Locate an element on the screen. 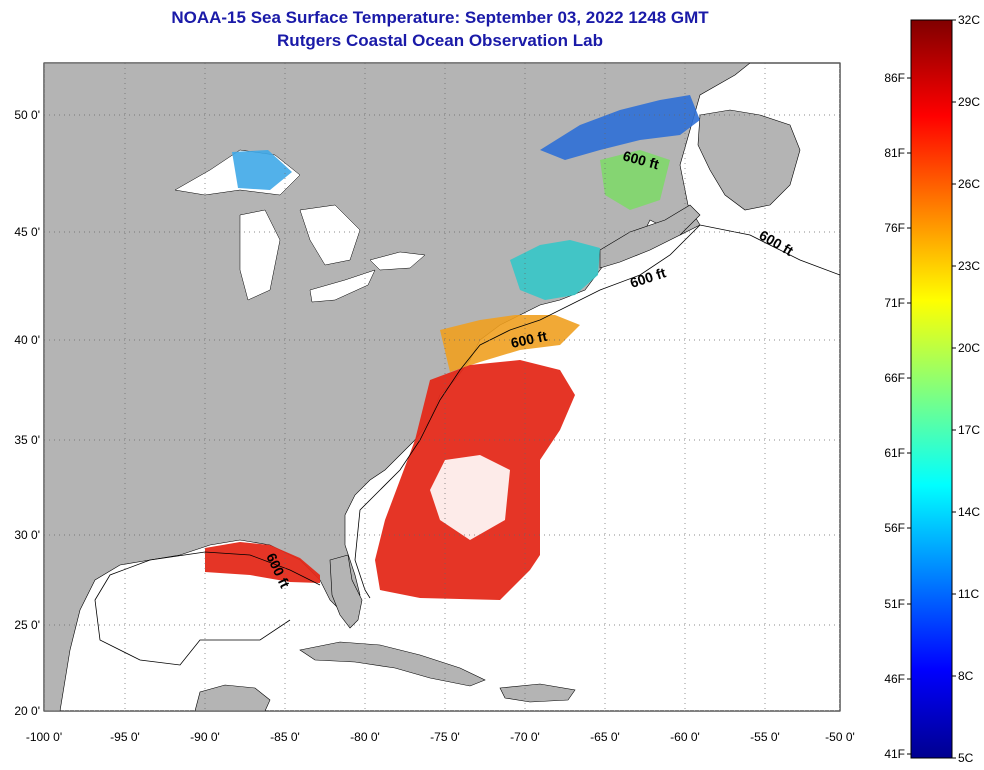  lat-tick-label: 45 0' is located at coordinates (27, 232).